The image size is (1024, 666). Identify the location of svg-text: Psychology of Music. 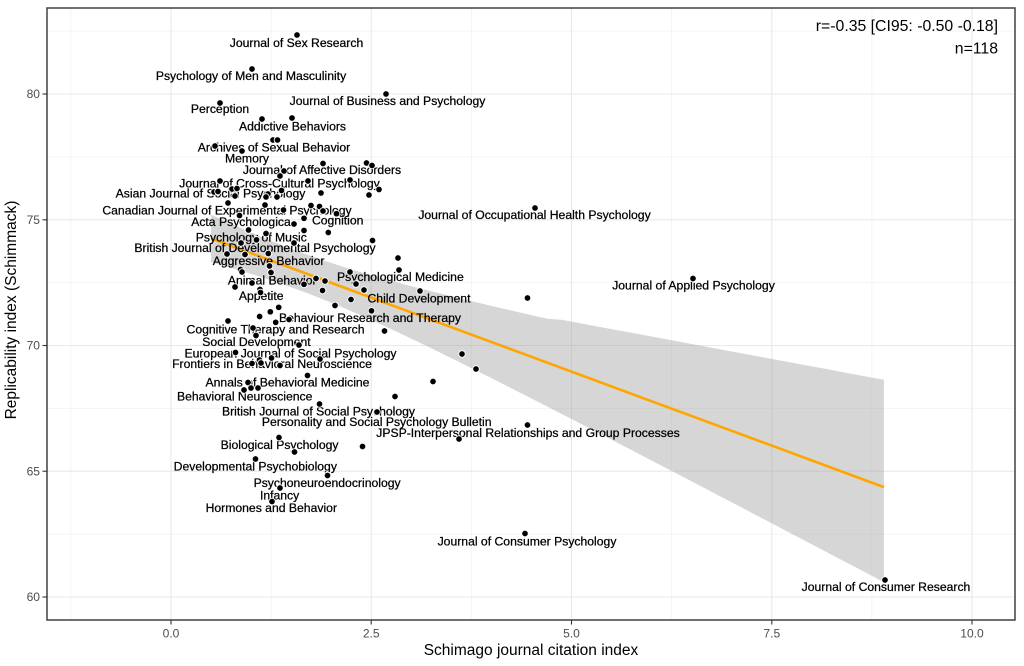
(251, 237).